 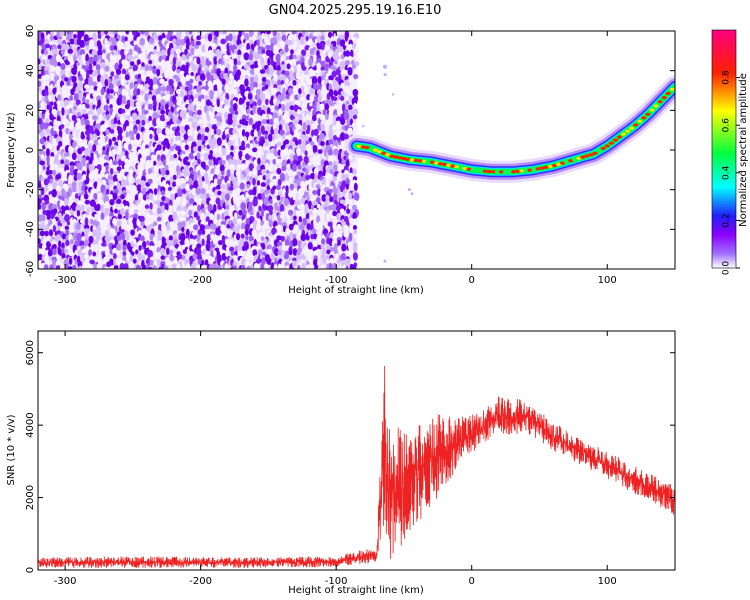 I want to click on scatter-dot, so click(x=384, y=66).